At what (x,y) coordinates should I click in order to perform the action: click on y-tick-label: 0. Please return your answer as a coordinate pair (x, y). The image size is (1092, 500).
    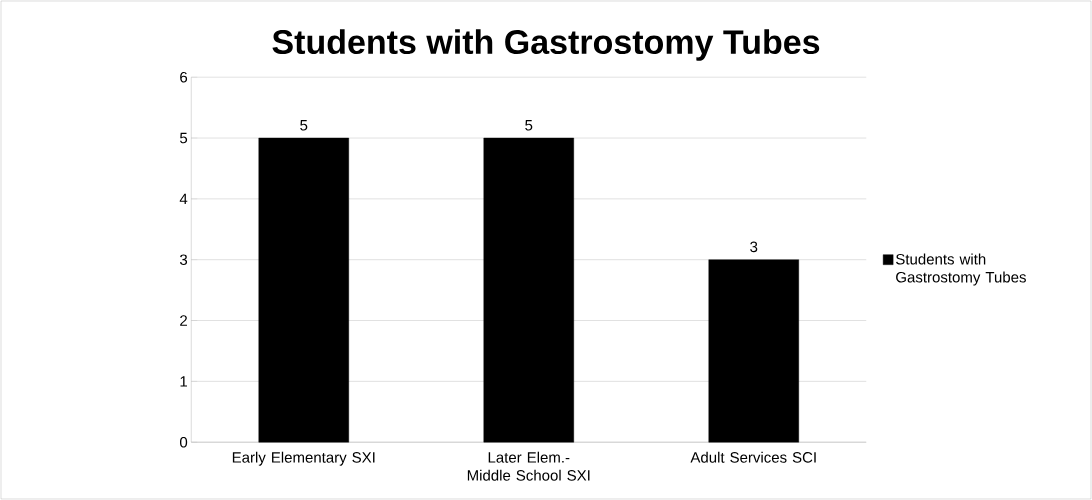
    Looking at the image, I should click on (183, 442).